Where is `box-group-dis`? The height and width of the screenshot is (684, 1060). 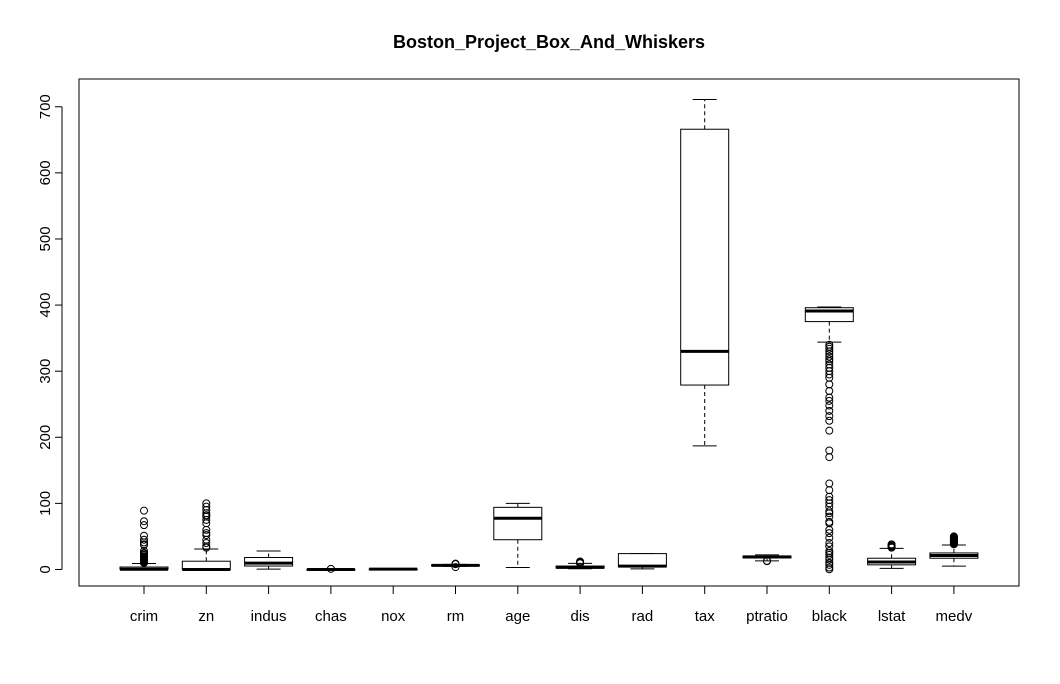
box-group-dis is located at coordinates (580, 563).